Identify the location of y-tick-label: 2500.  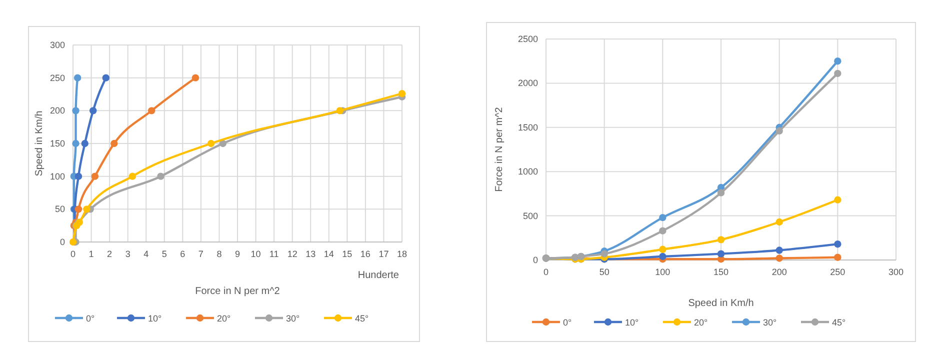
(528, 39).